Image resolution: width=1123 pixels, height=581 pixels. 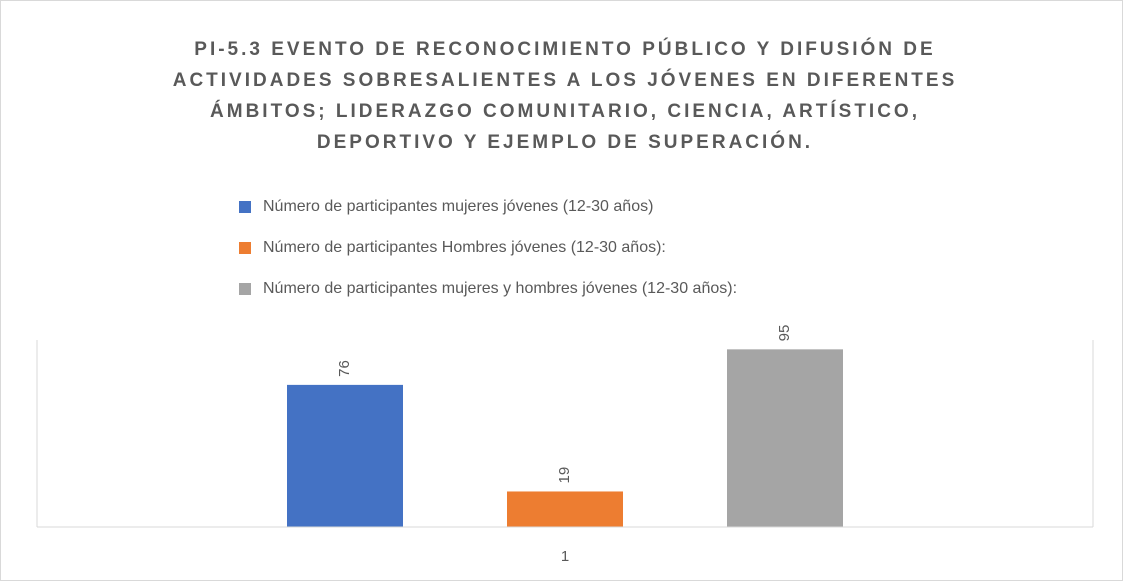 I want to click on chart-title: DEPORTIVO Y EJEMPLO DE SUPERACIÓN., so click(x=565, y=142).